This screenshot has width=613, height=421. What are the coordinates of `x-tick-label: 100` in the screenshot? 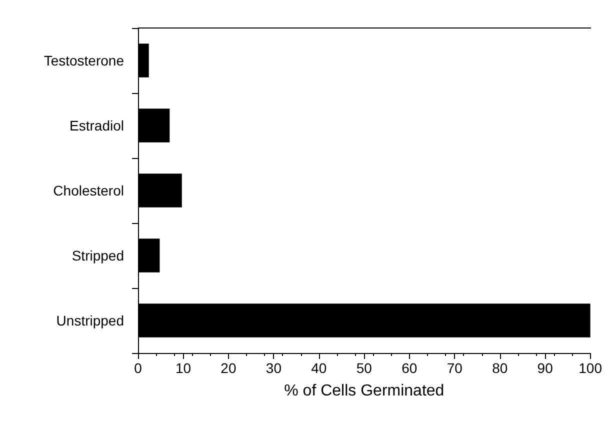 It's located at (590, 368).